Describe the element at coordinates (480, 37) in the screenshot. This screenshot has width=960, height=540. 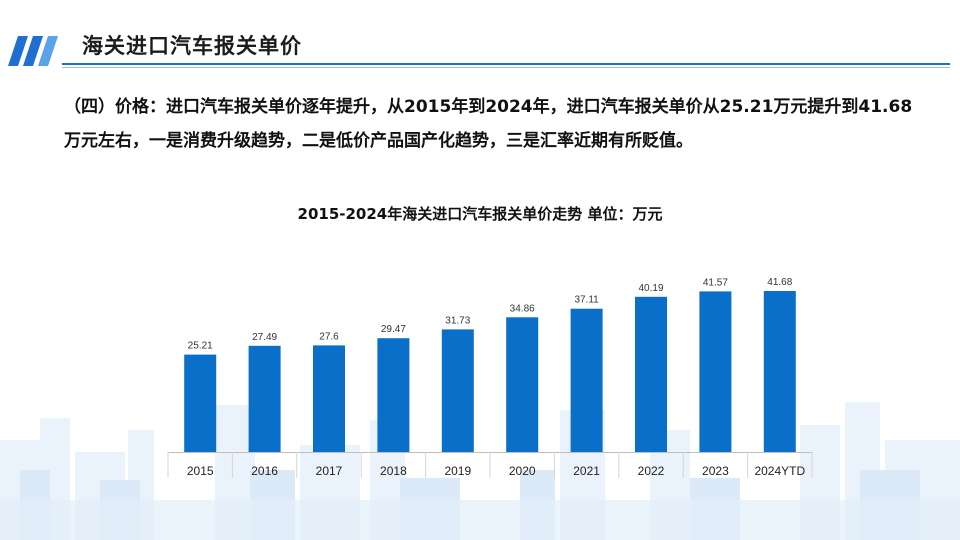
I see `slide-header: 海关进口汽车报关单价` at that location.